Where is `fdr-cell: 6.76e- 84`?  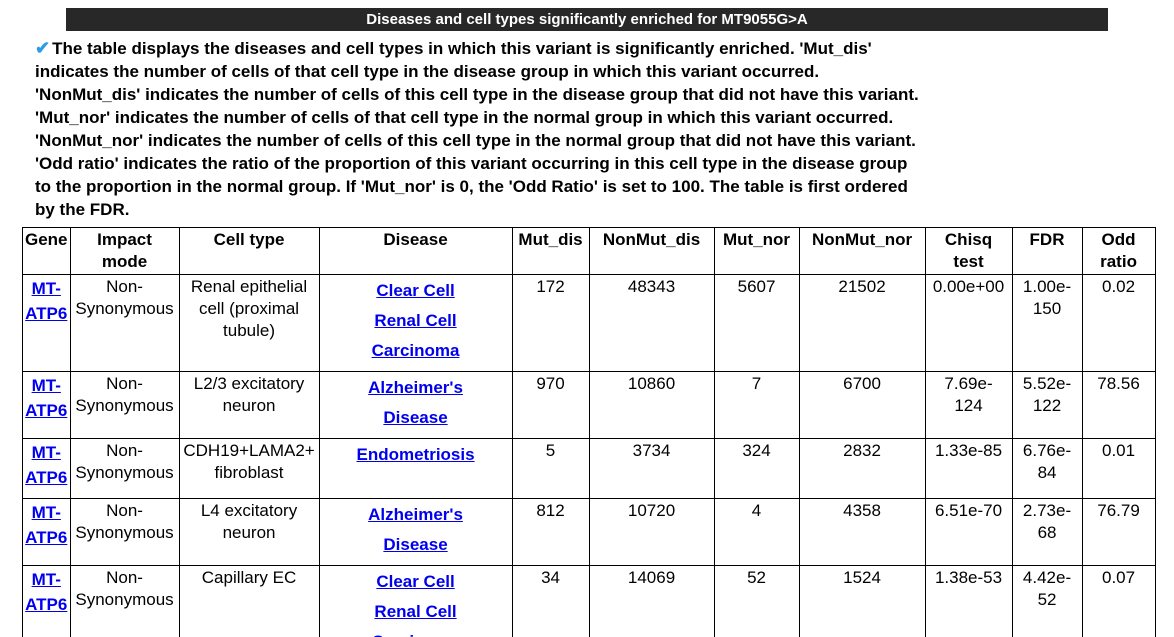
fdr-cell: 6.76e- 84 is located at coordinates (1047, 468).